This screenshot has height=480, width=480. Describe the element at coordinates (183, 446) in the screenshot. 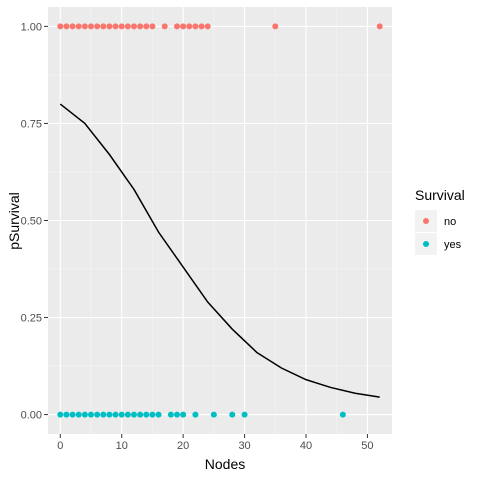

I see `x-tick-label: 20` at that location.